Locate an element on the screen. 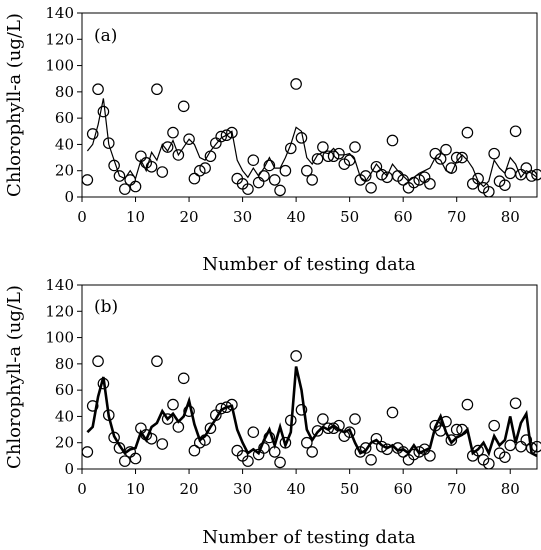  y-tick-label: 60 is located at coordinates (64, 390).